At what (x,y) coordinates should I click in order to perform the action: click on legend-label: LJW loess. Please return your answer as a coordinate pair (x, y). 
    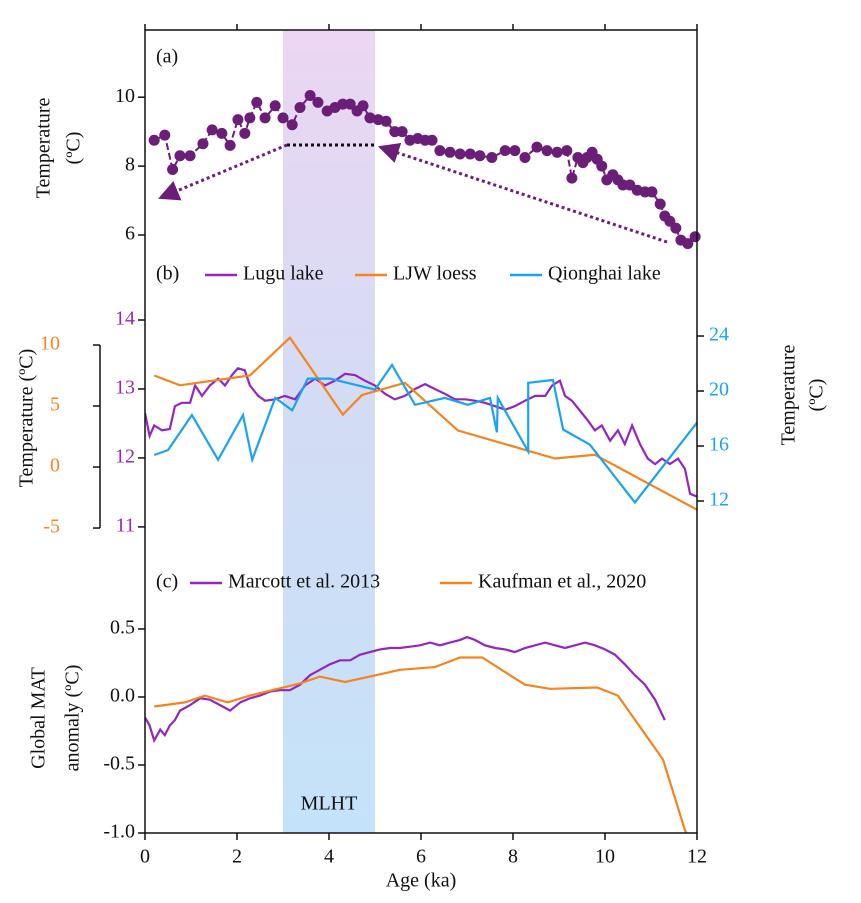
    Looking at the image, I should click on (435, 274).